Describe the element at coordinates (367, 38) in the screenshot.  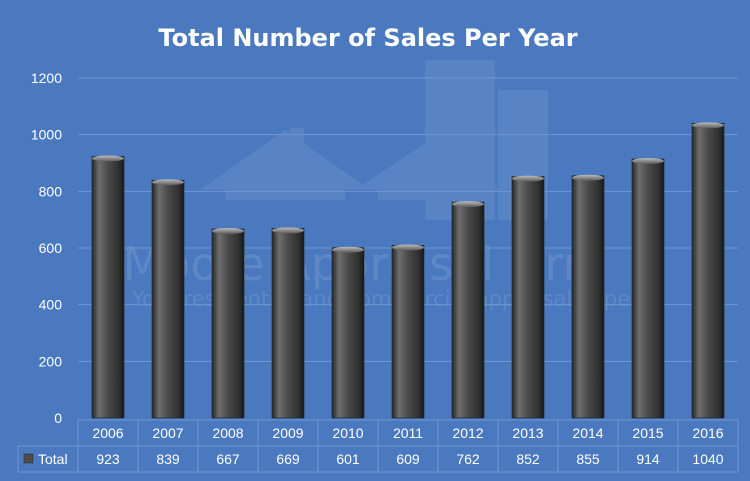
I see `chart-title: Total Number of Sales Per Year` at that location.